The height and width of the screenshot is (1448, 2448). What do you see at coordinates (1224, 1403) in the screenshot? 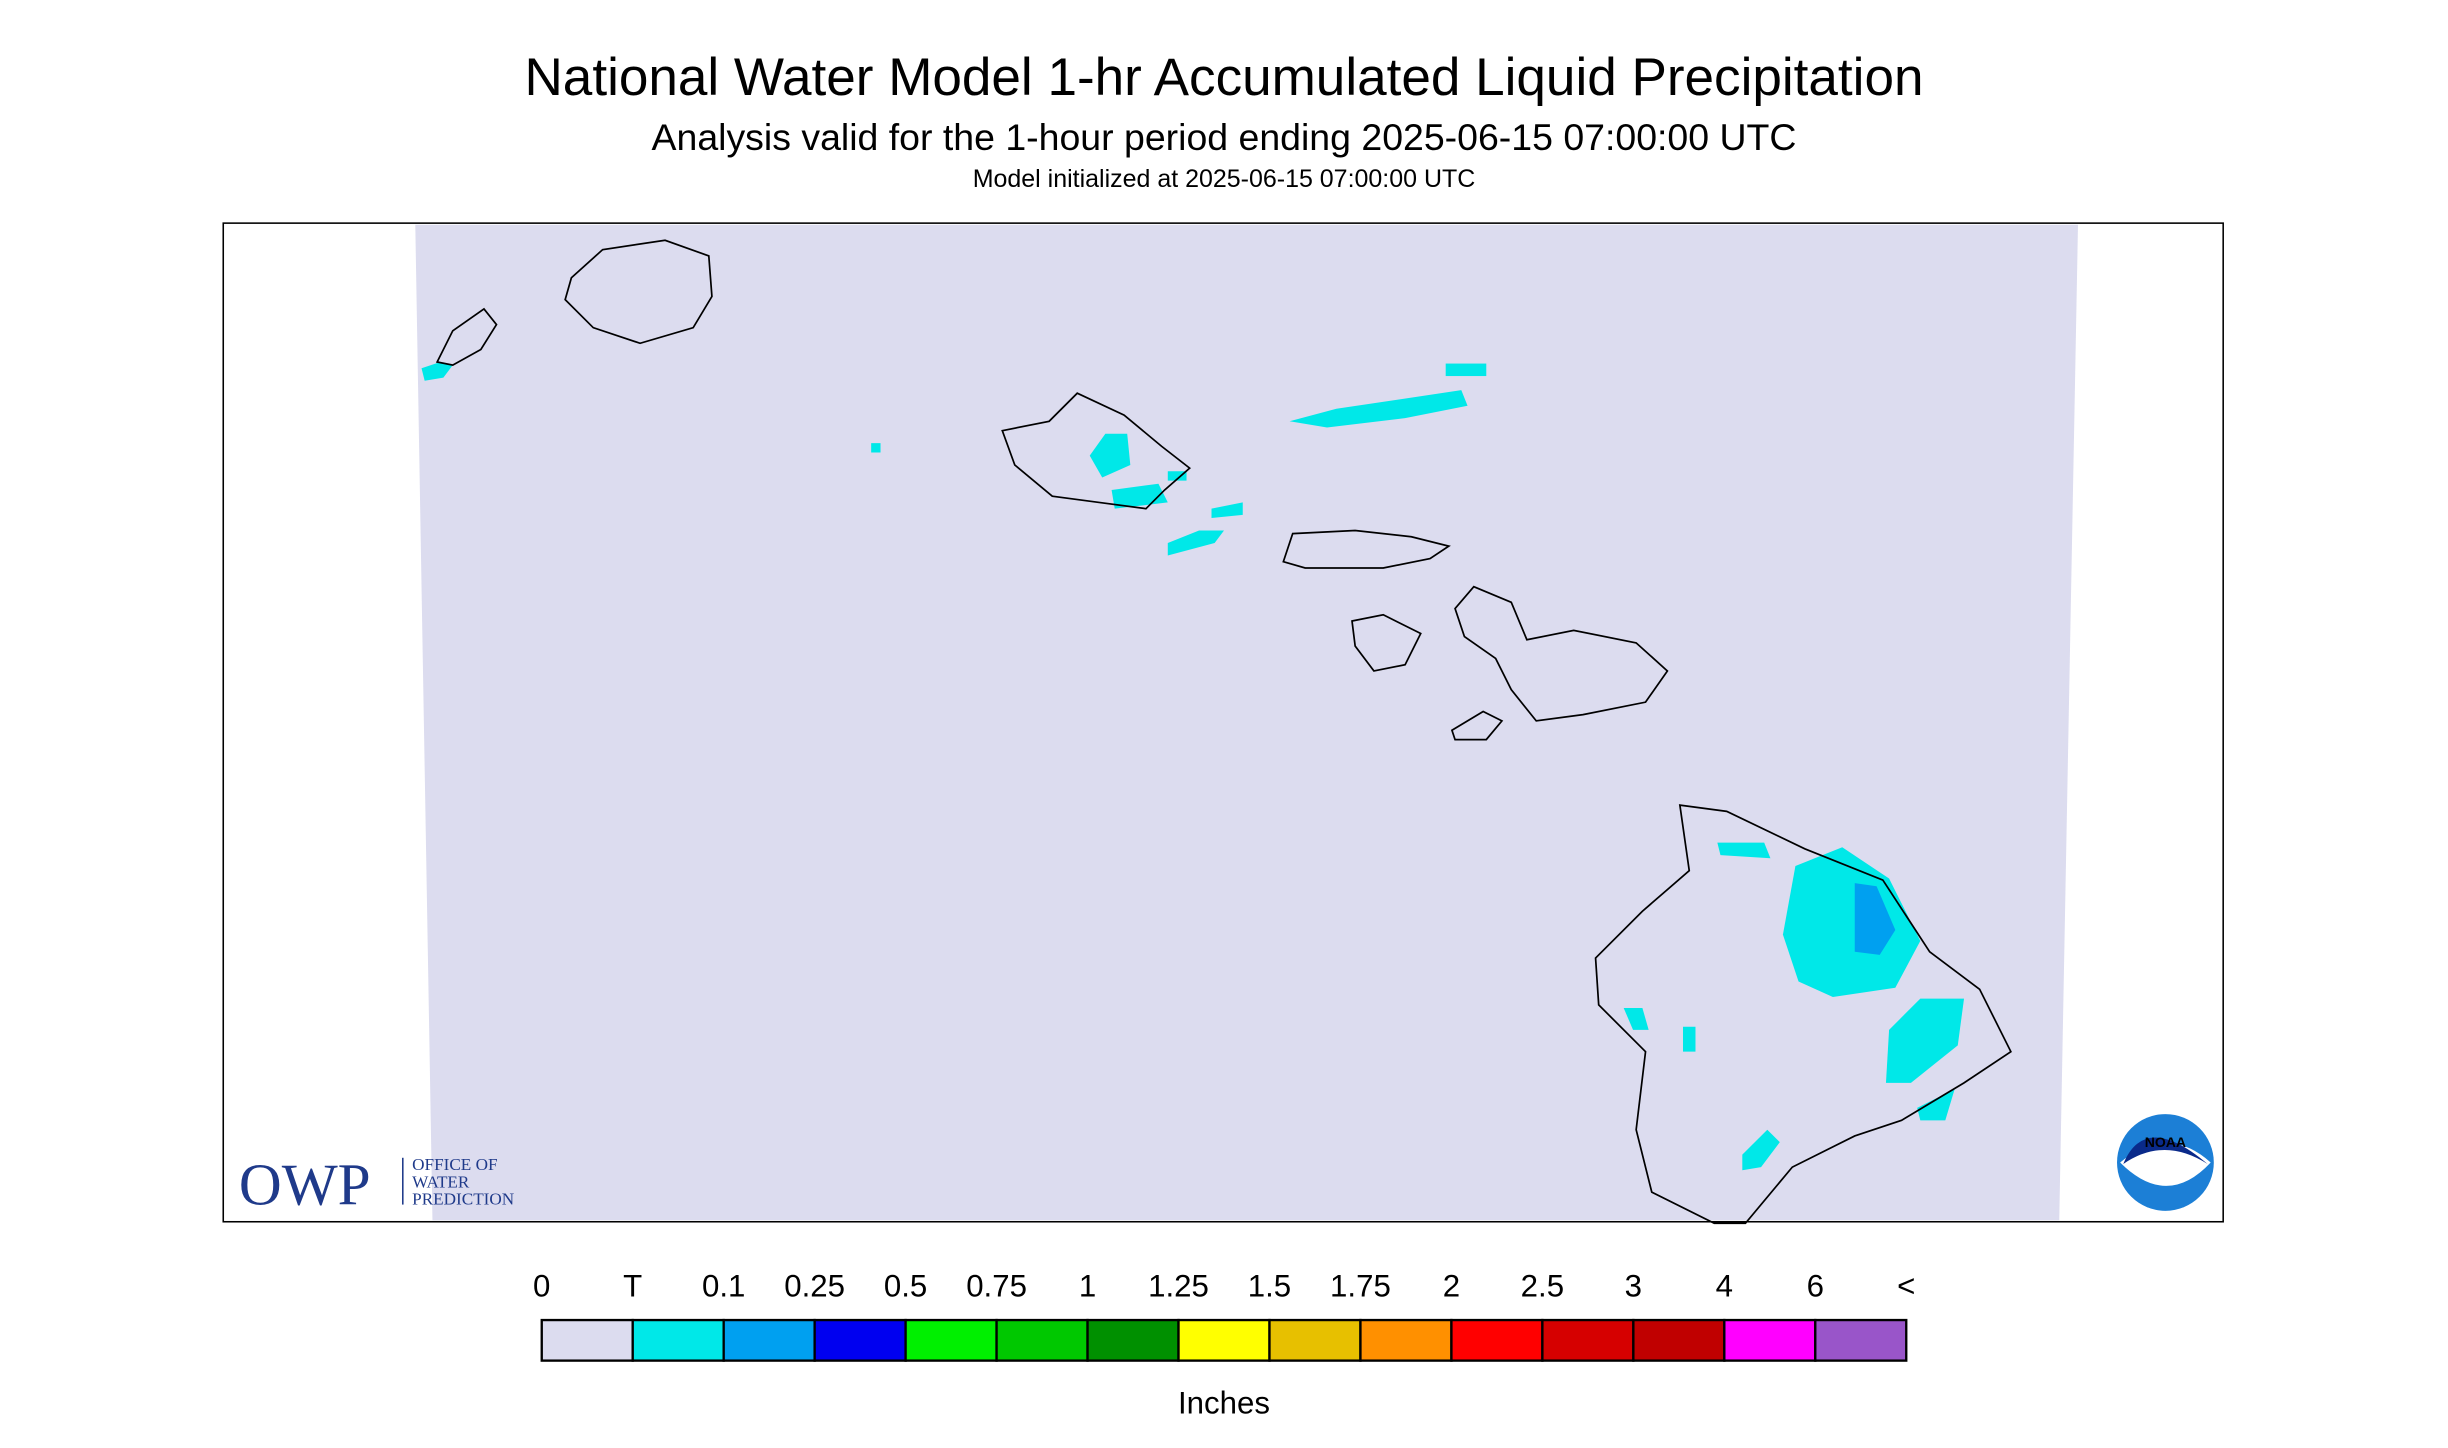
I see `legend-unit: Inches` at bounding box center [1224, 1403].